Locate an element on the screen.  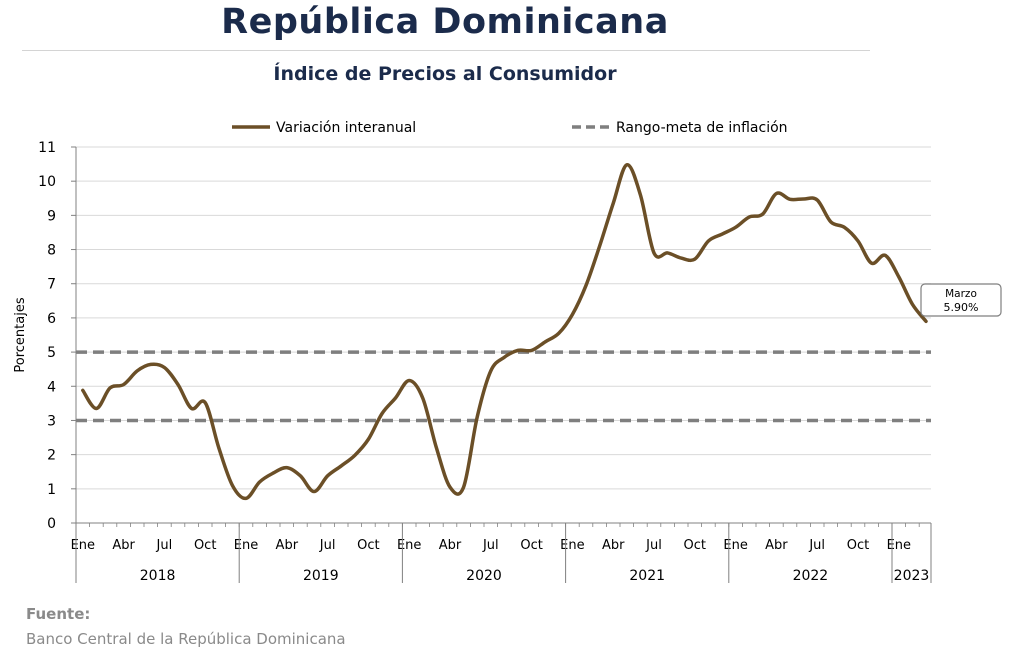
y-tick-label: 5 is located at coordinates (51, 353).